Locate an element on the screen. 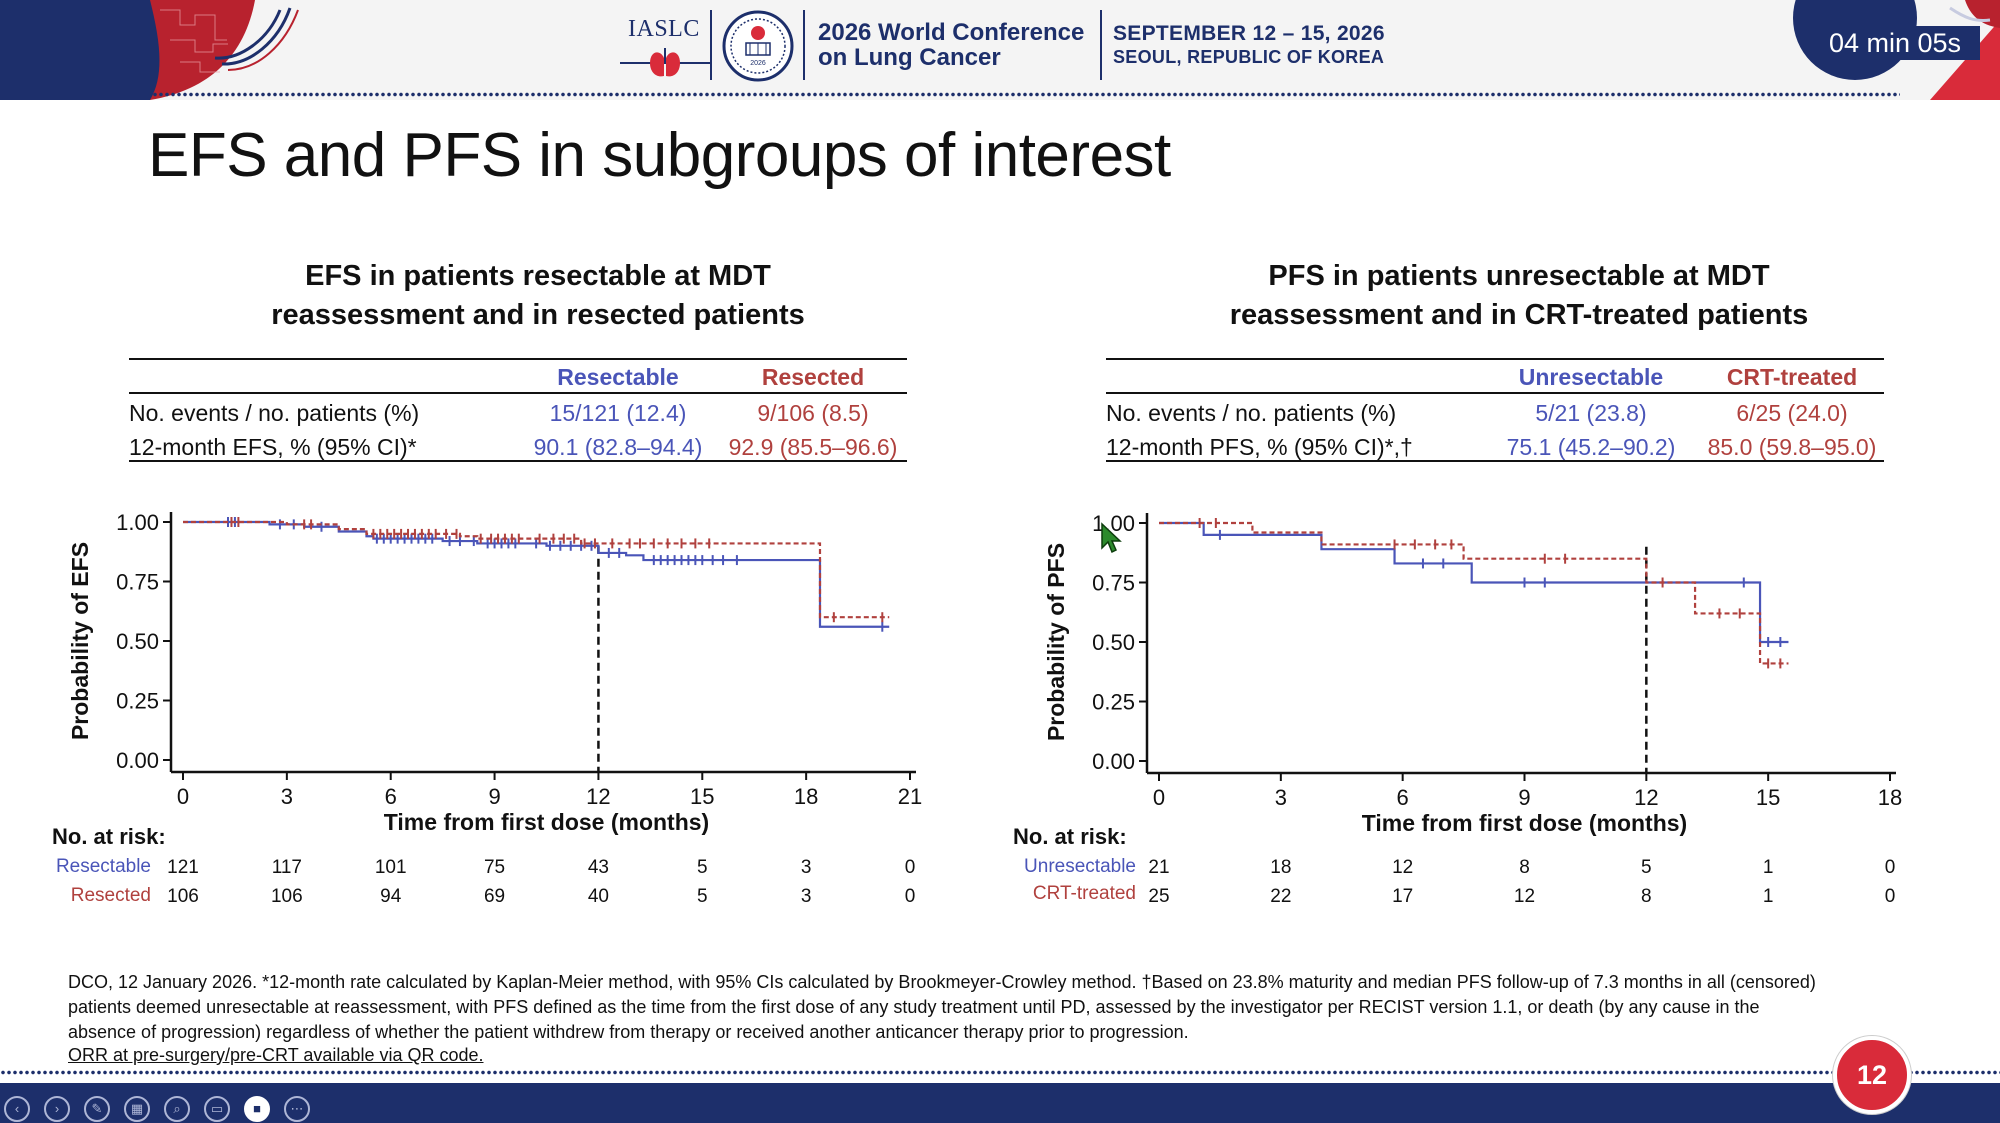 This screenshot has height=1123, width=2000. efs-y-axis-label: Probability of EFS is located at coordinates (80, 641).